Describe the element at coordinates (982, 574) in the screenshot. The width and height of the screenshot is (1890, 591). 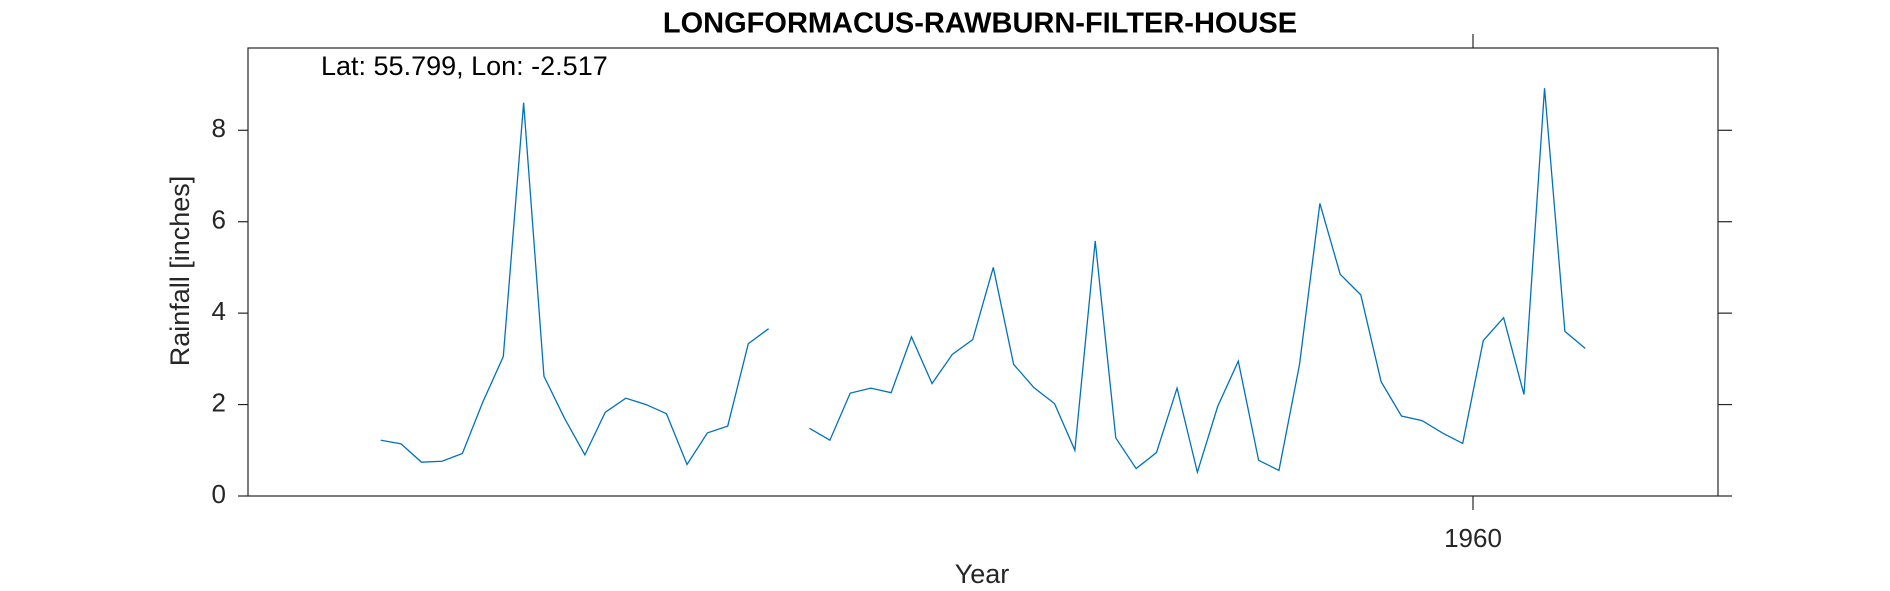
I see `x-axis-label: Year` at that location.